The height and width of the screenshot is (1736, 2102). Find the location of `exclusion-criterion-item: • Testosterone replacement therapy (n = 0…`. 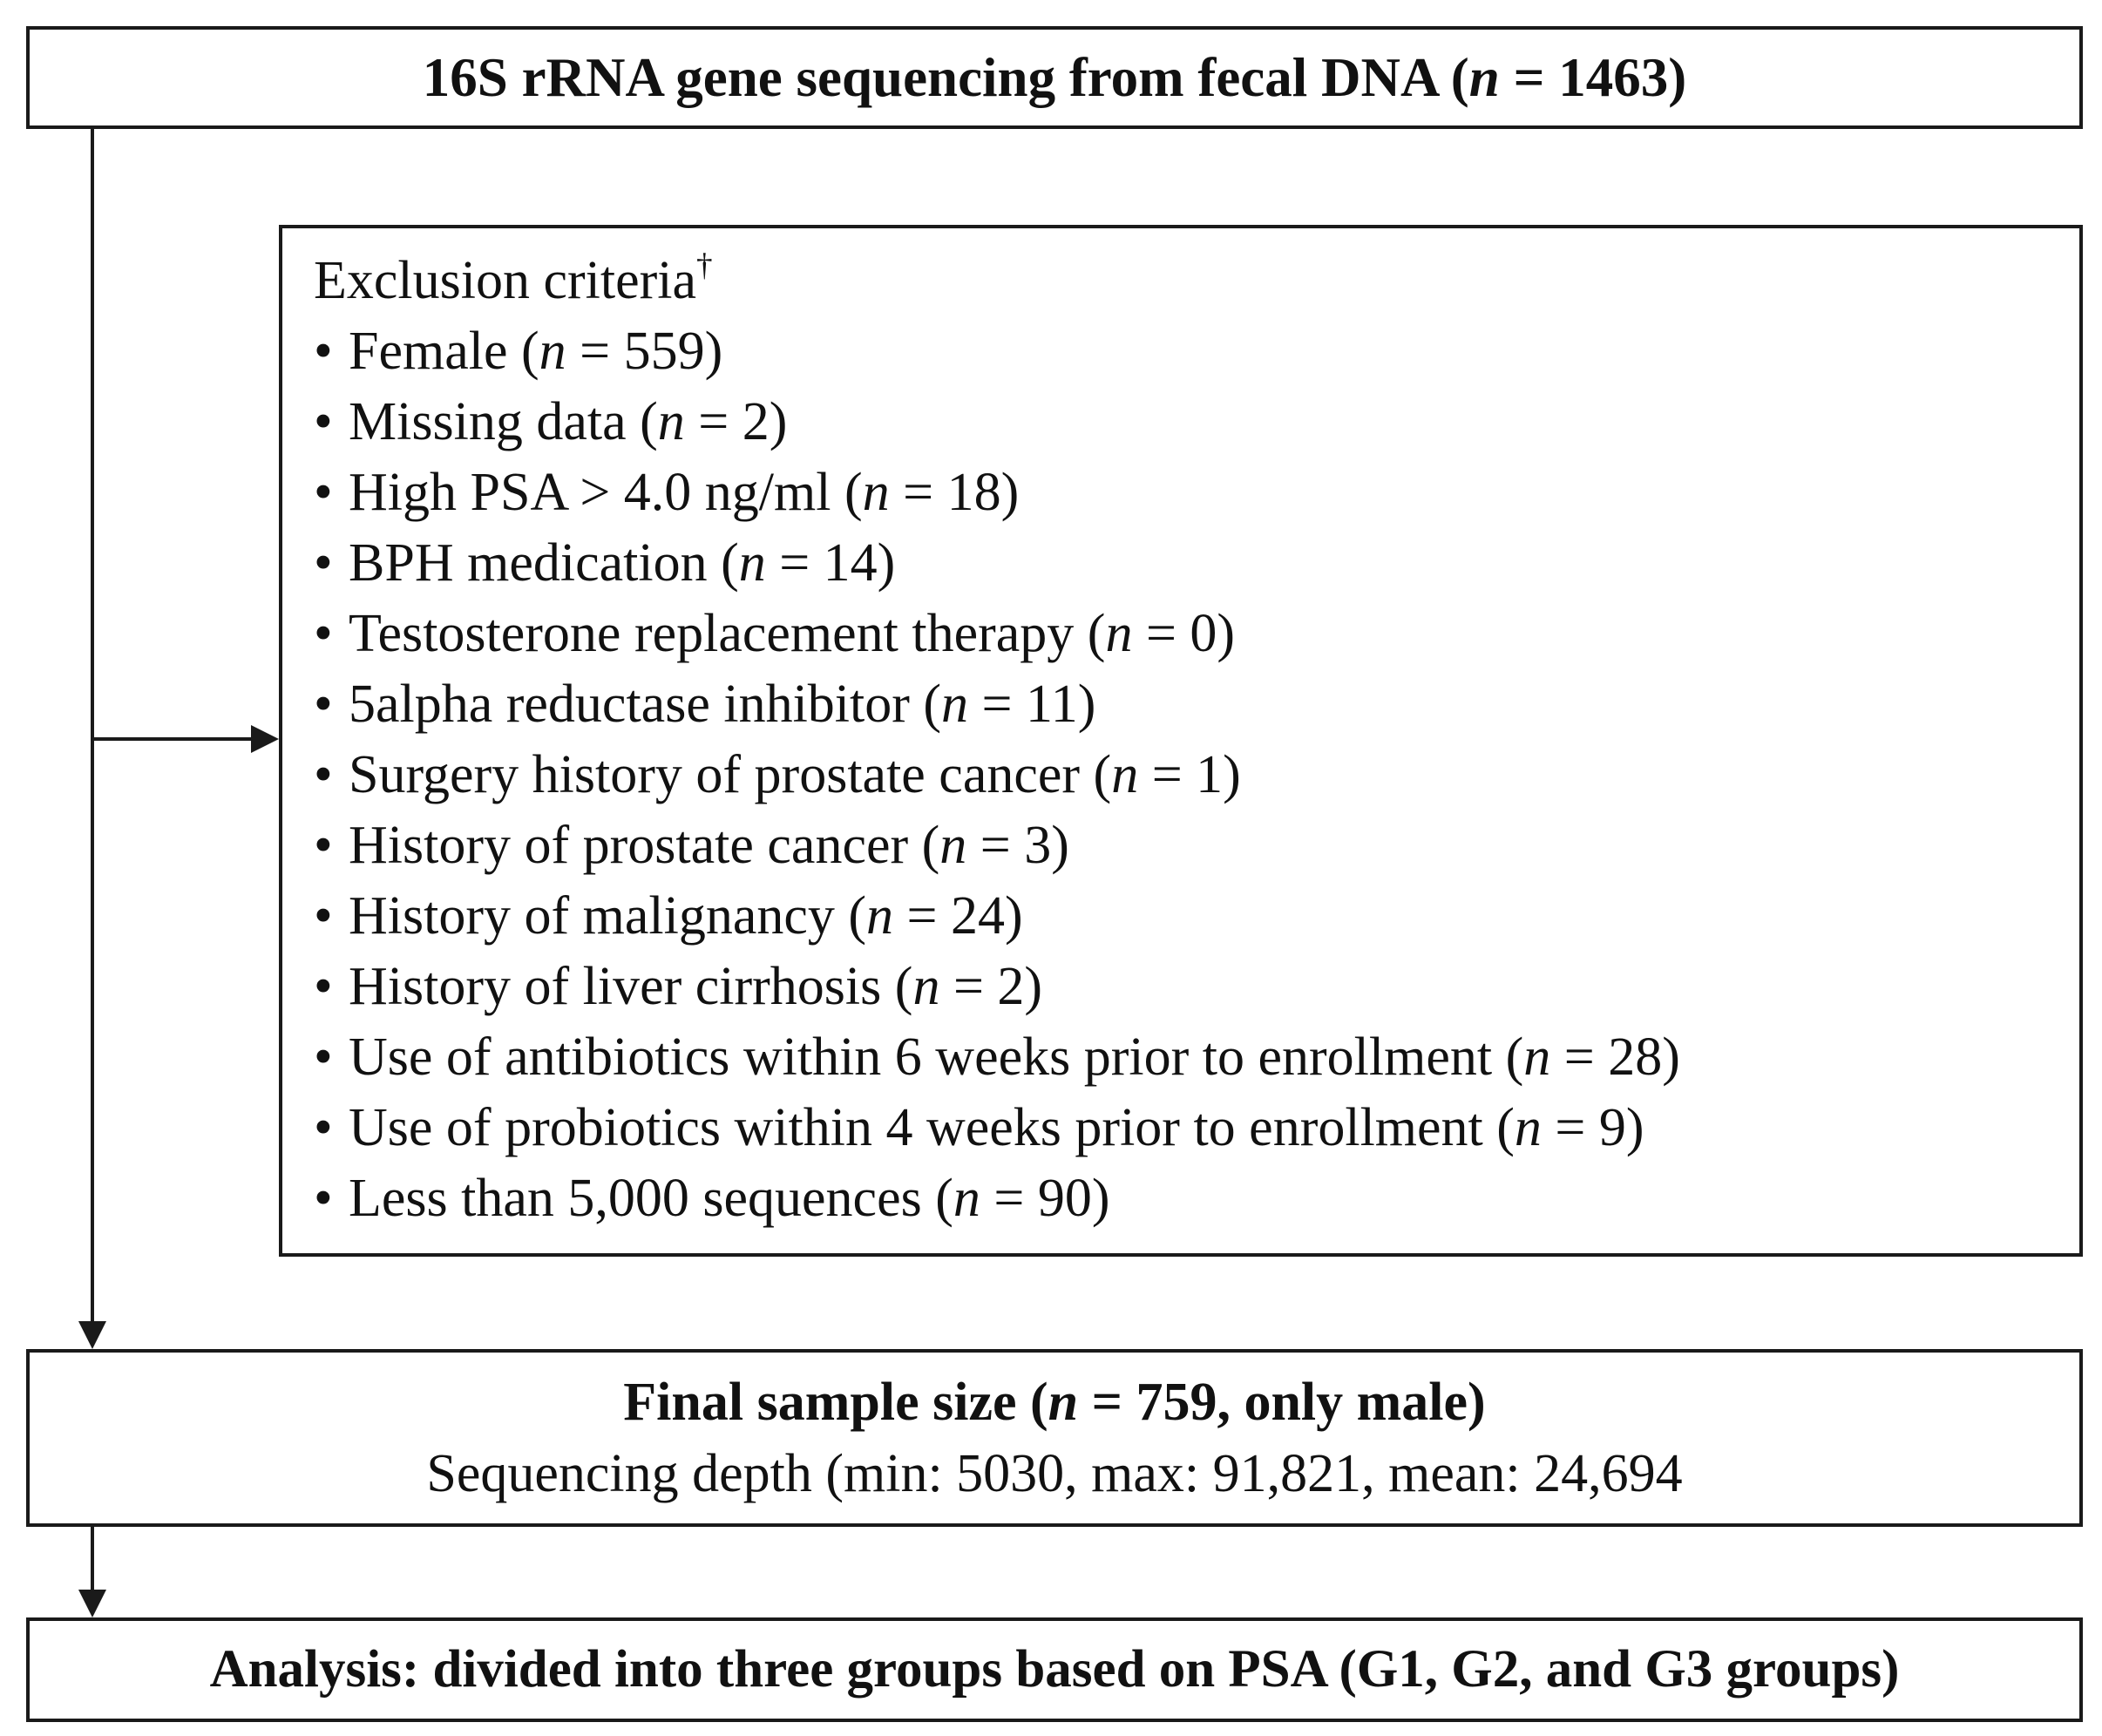

exclusion-criterion-item: • Testosterone replacement therapy (n = 0… is located at coordinates (1197, 634).